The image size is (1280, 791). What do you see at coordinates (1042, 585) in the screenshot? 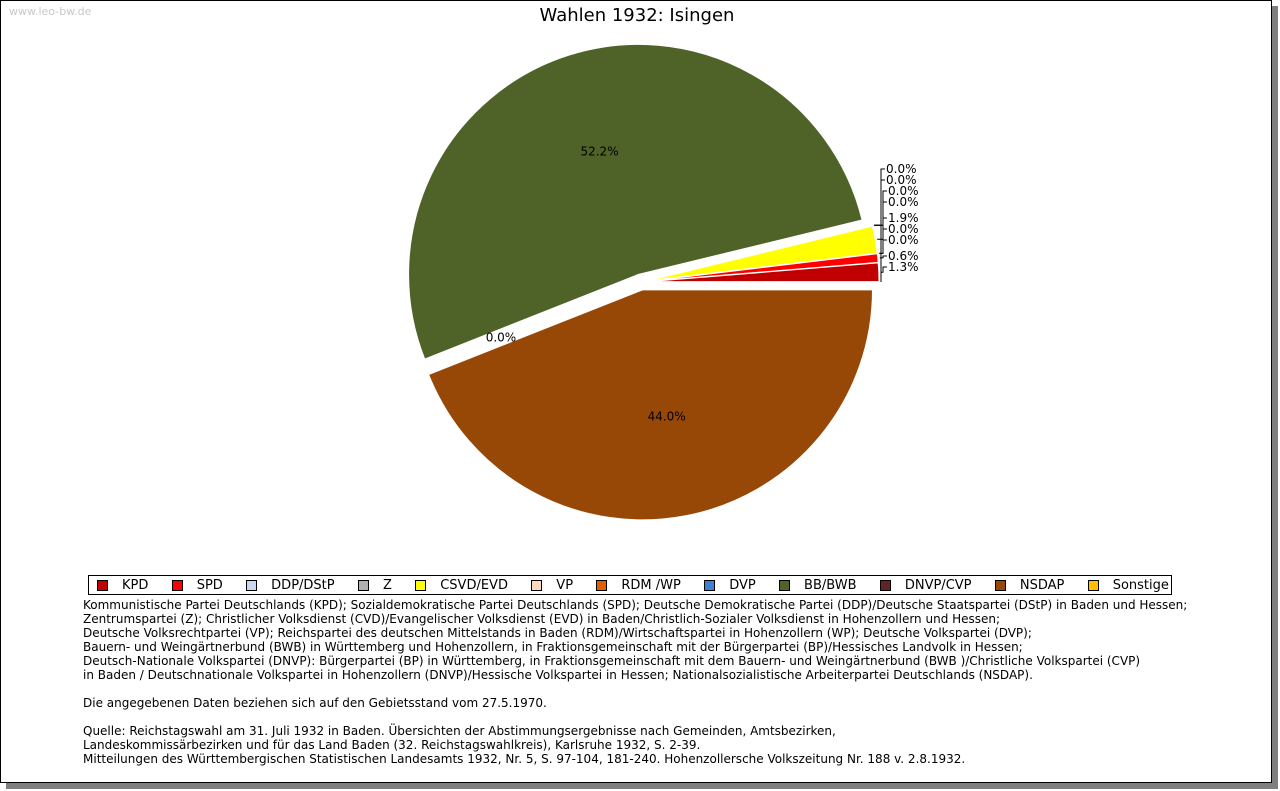
I see `legend-label: NSDAP` at bounding box center [1042, 585].